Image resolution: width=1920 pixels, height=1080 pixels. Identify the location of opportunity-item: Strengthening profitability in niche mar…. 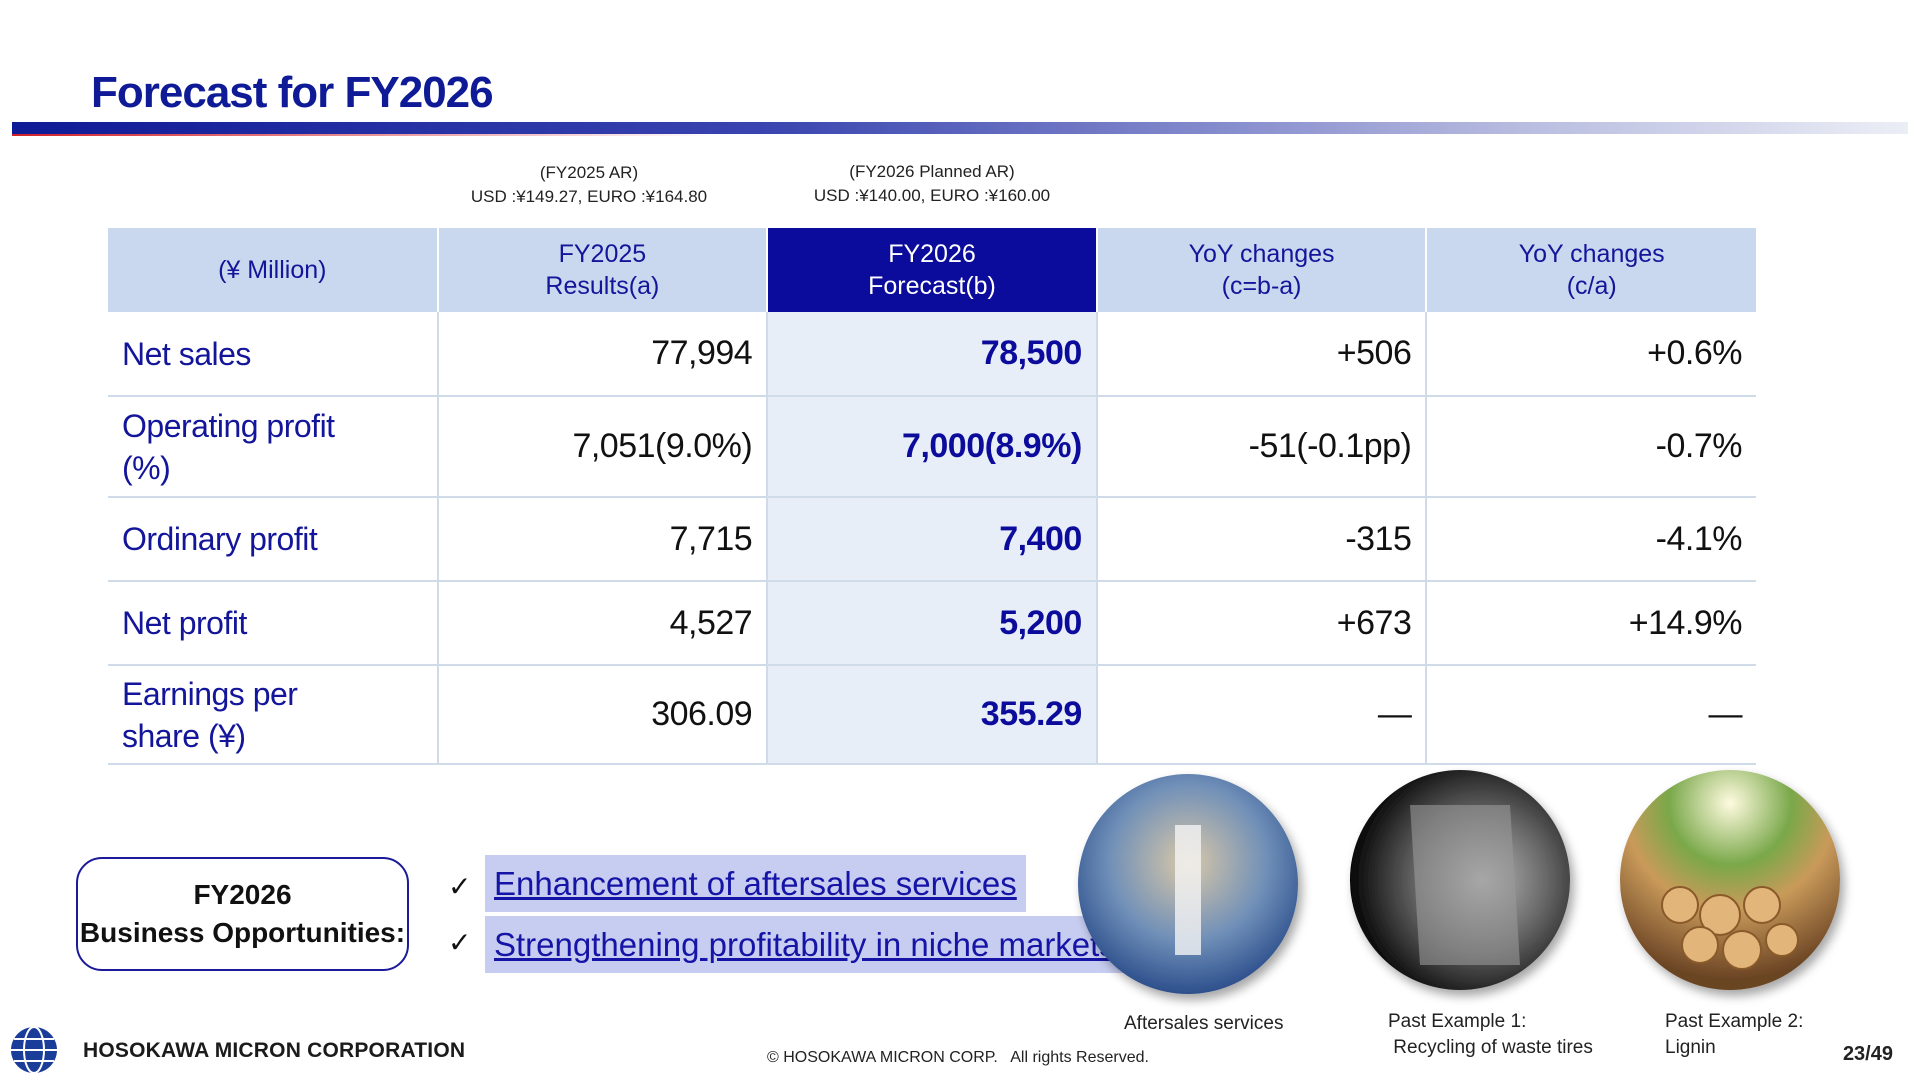
(805, 944).